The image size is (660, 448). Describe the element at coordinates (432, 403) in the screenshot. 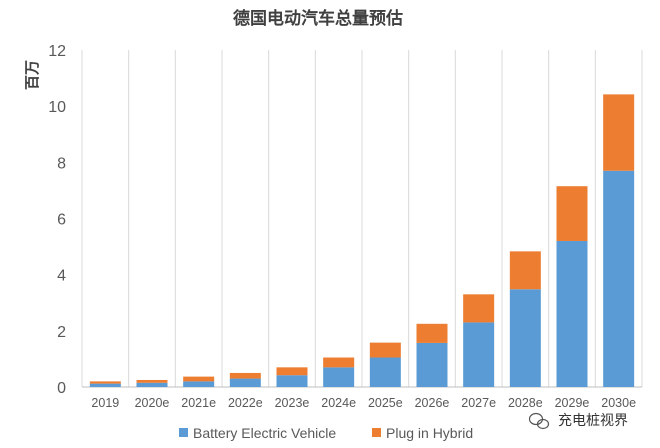

I see `x-tick-label: 2026e` at that location.